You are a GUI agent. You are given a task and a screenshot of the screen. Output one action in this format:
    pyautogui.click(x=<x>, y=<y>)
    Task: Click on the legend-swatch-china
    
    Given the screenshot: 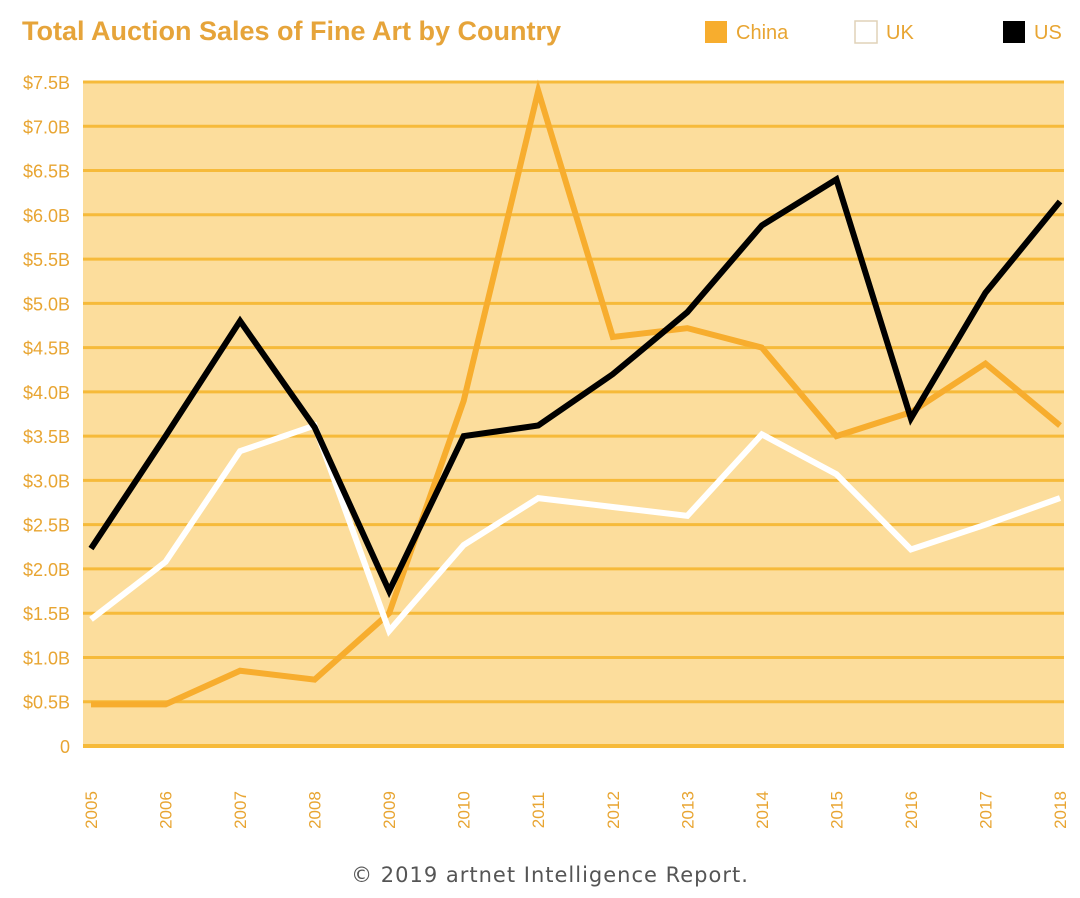 What is the action you would take?
    pyautogui.click(x=716, y=32)
    